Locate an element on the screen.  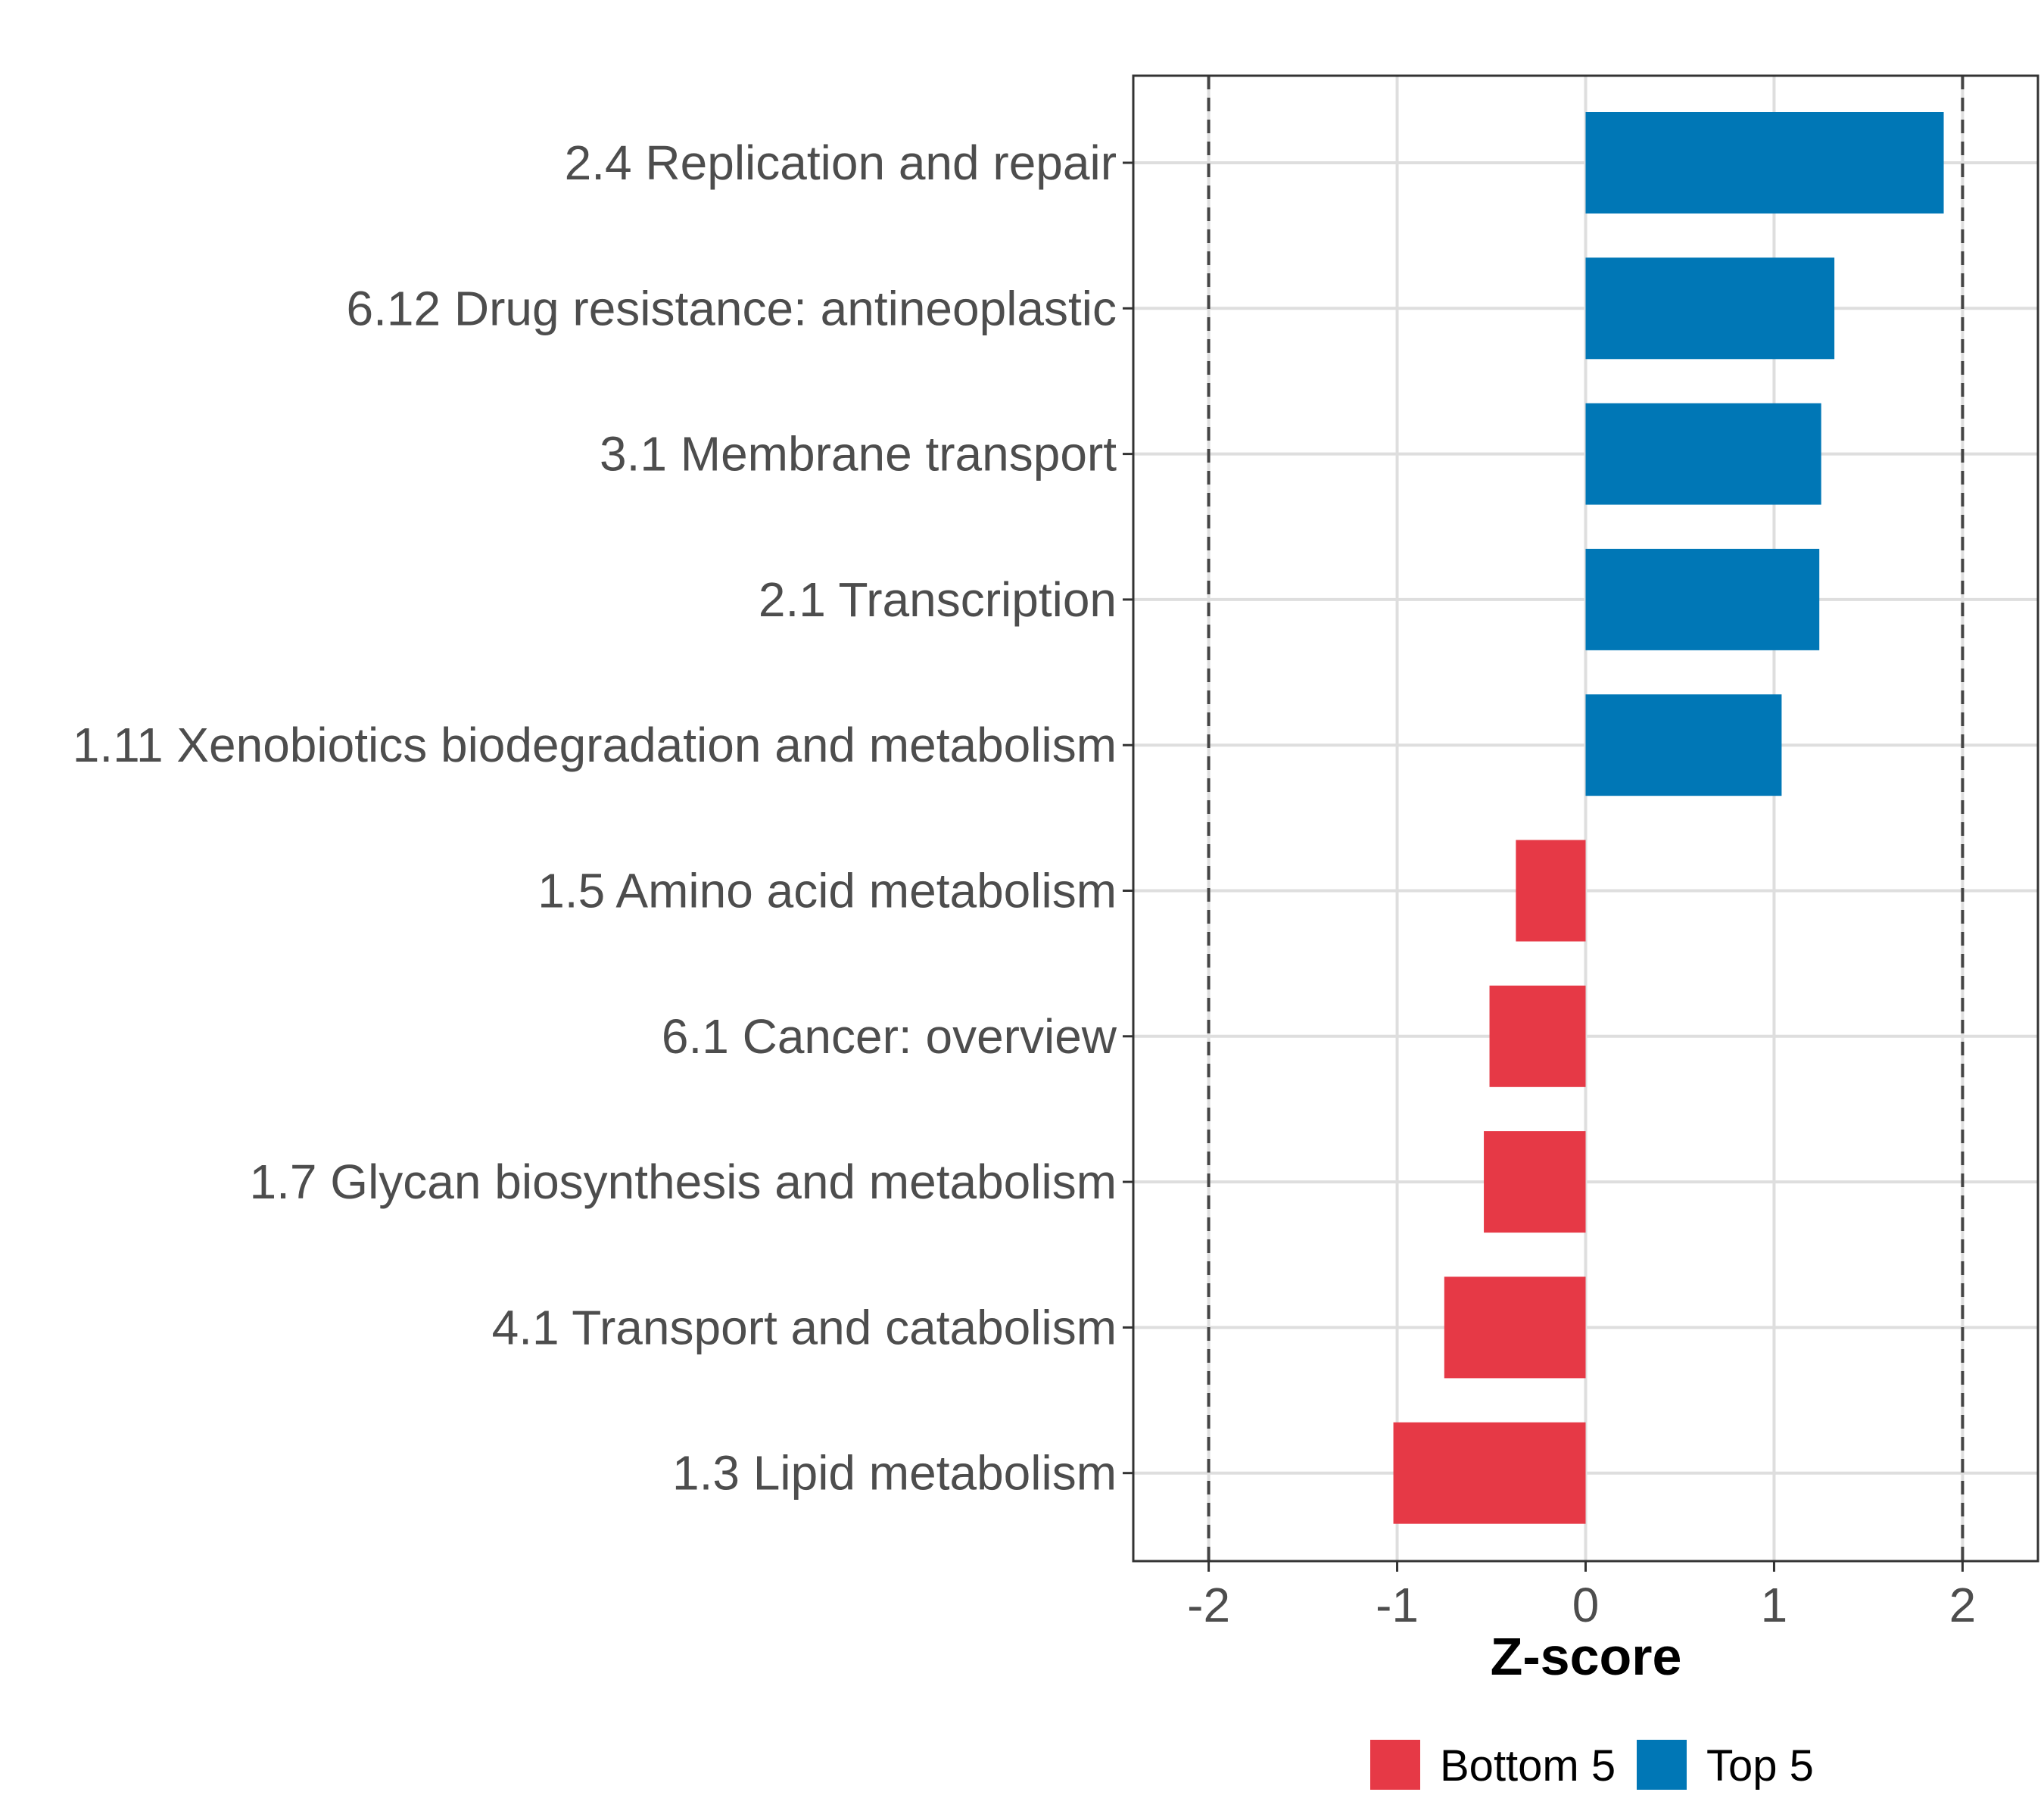
y-tick-label: 1.5 Amino acid metabolism is located at coordinates (827, 891).